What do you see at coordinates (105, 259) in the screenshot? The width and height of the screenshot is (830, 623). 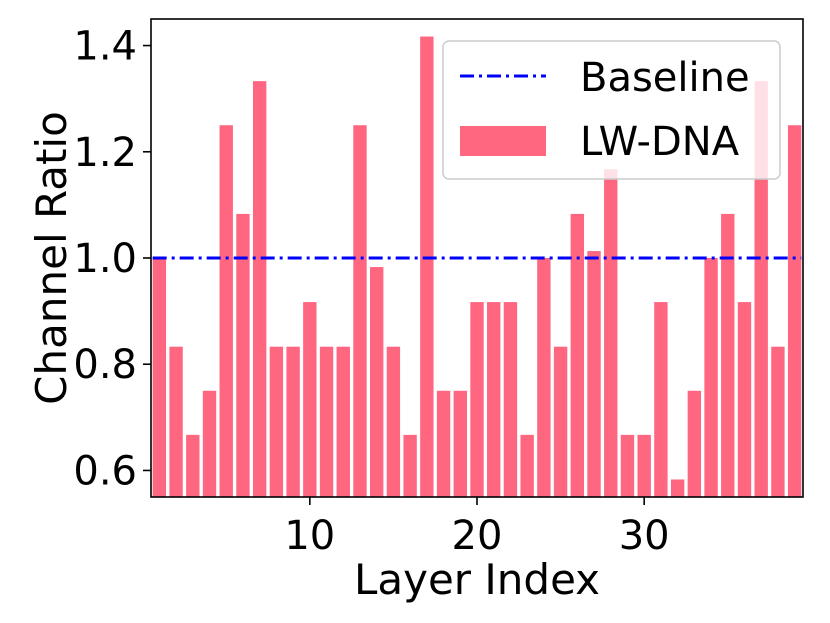 I see `y-tick-label: 1.0` at bounding box center [105, 259].